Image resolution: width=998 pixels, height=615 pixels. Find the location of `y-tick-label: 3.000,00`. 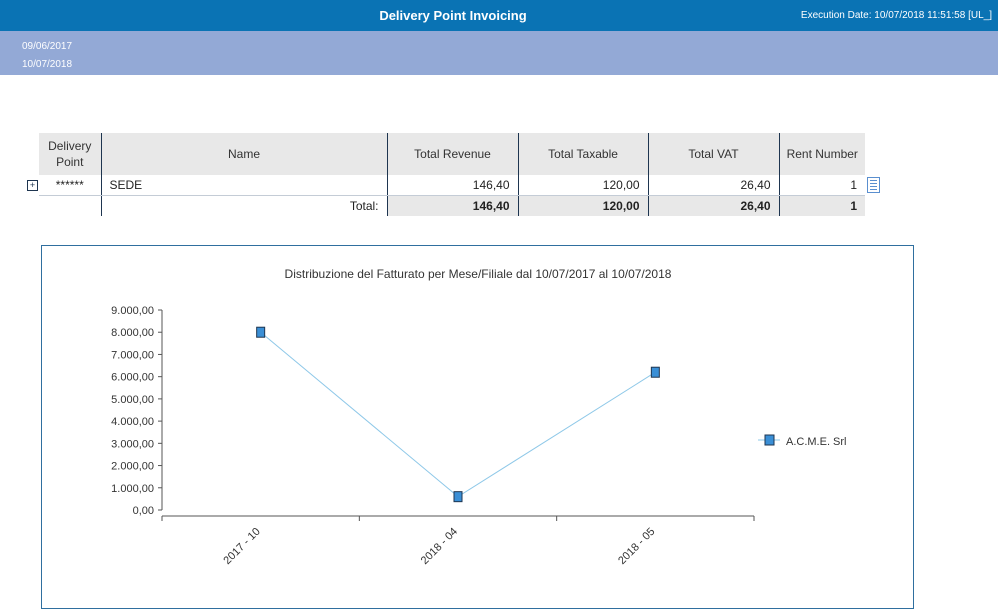

y-tick-label: 3.000,00 is located at coordinates (132, 444).